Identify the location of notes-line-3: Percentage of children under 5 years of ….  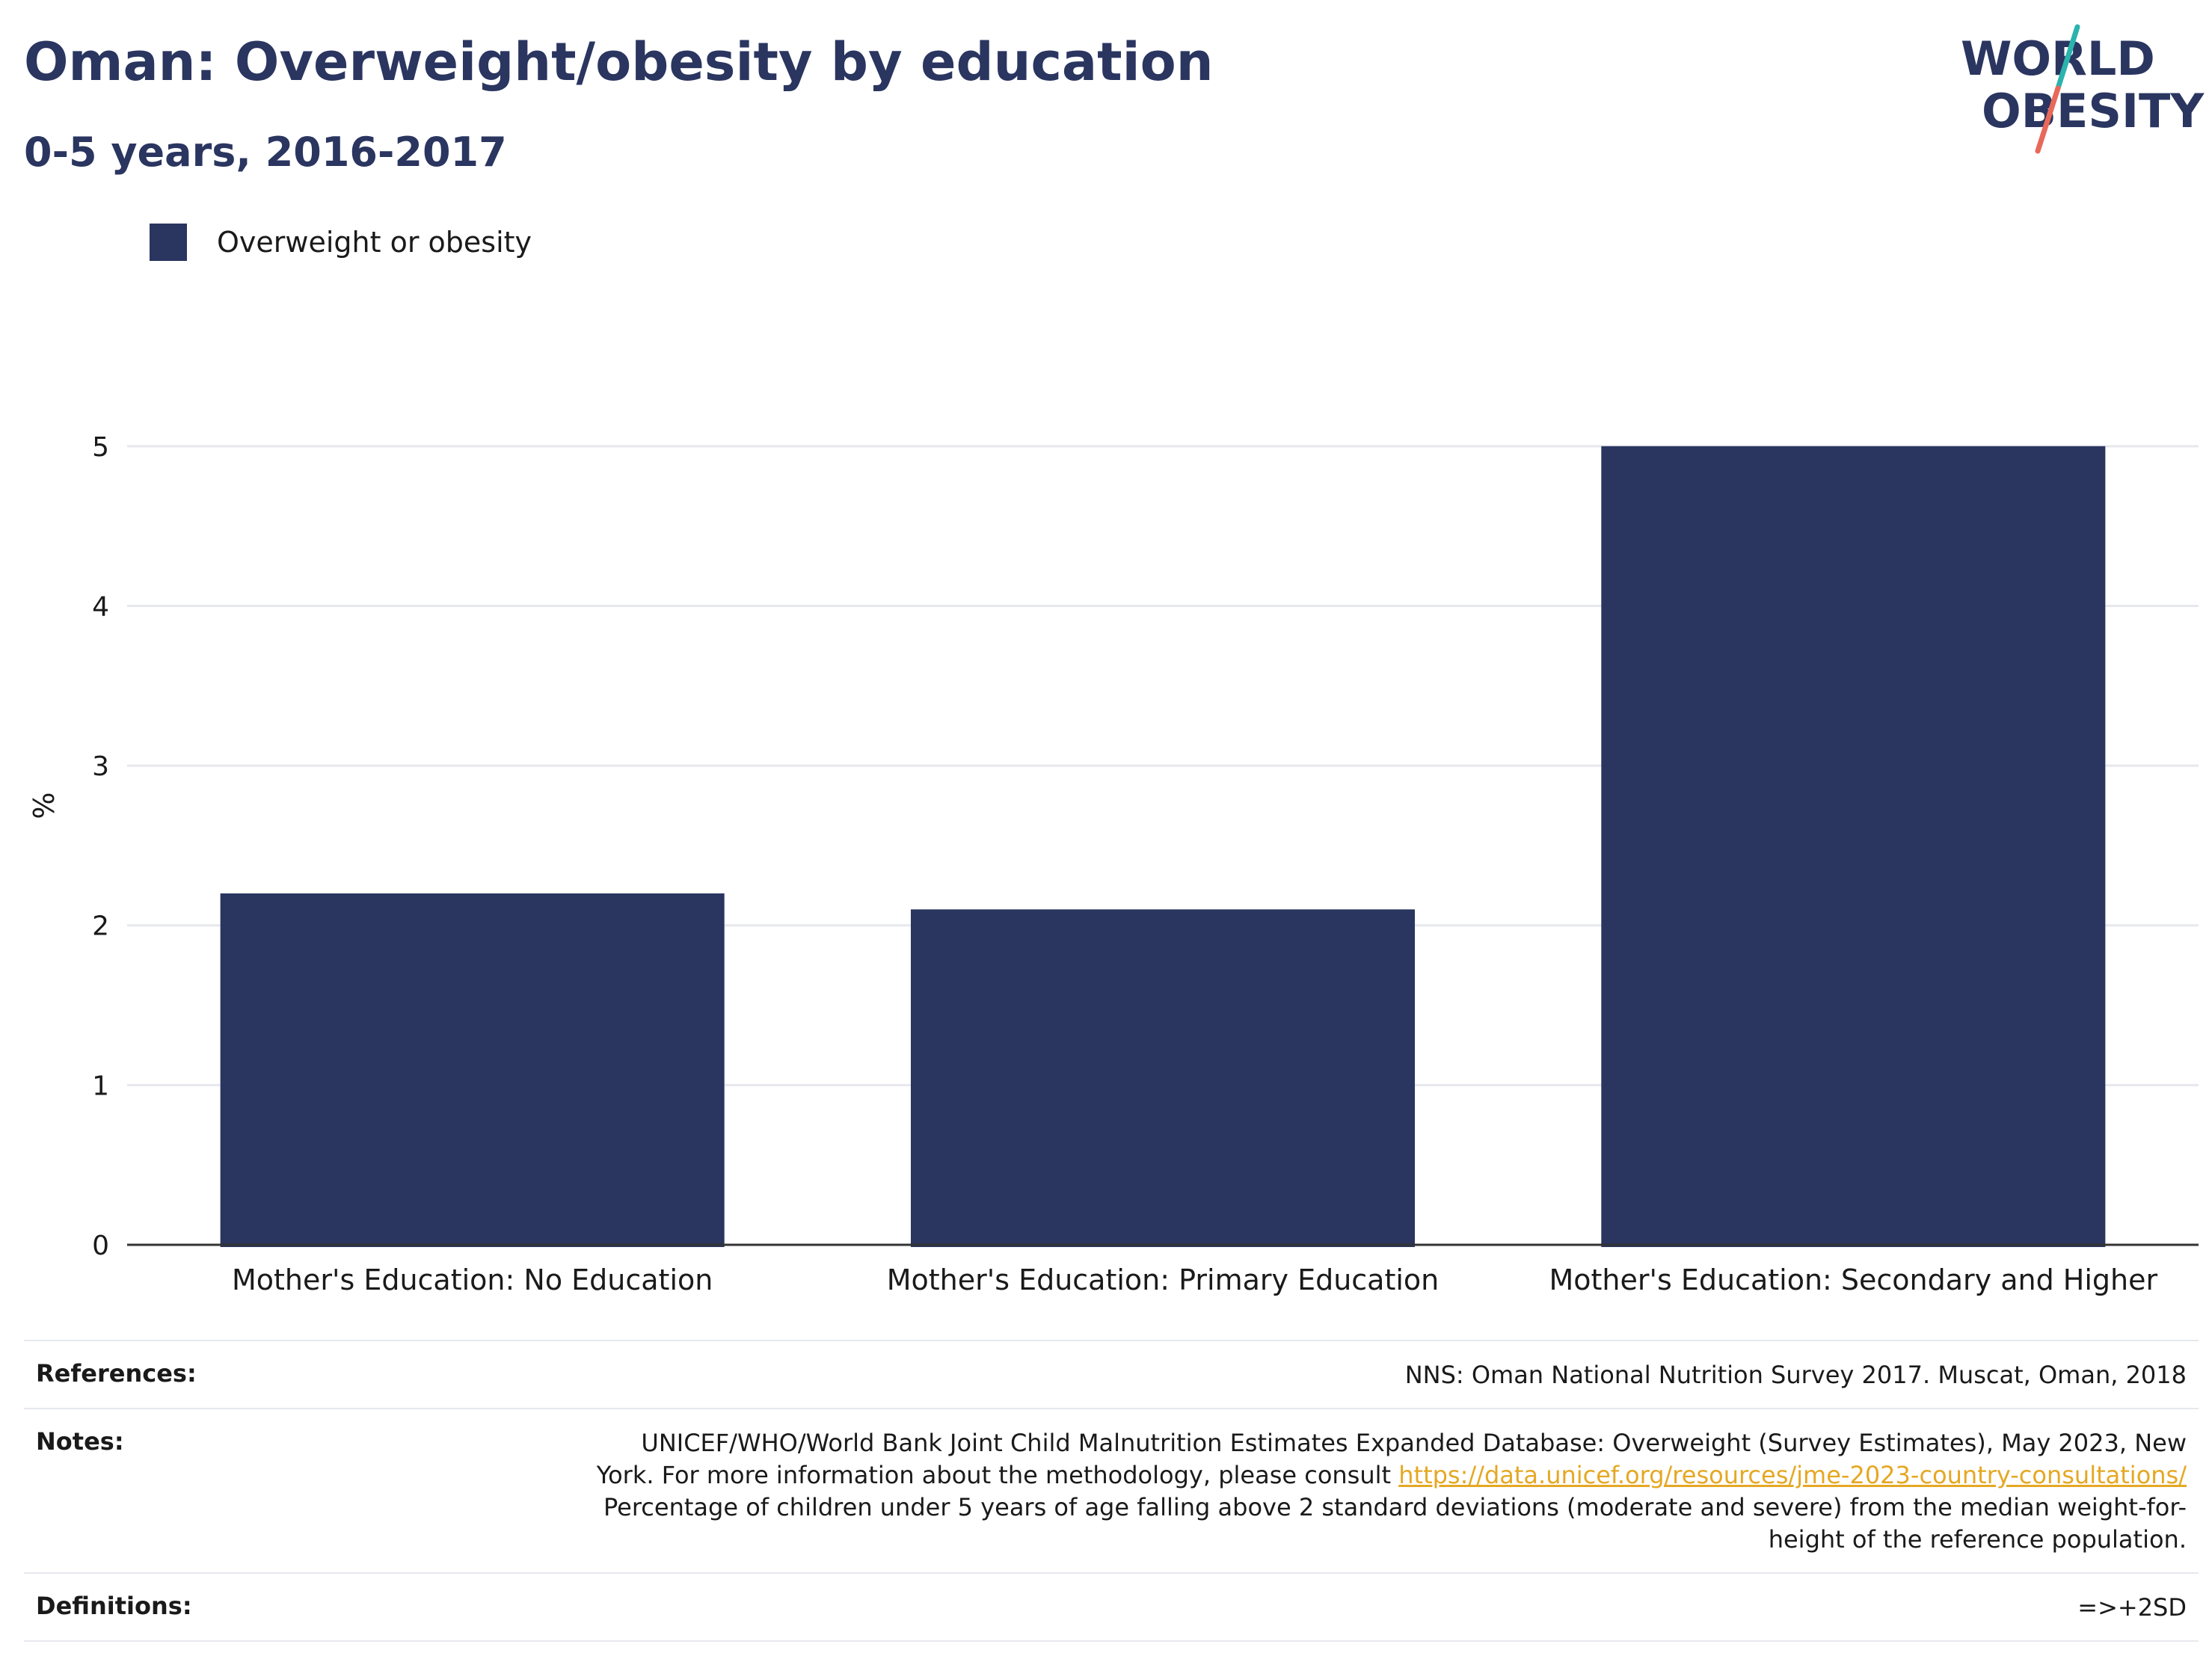
(1395, 1507).